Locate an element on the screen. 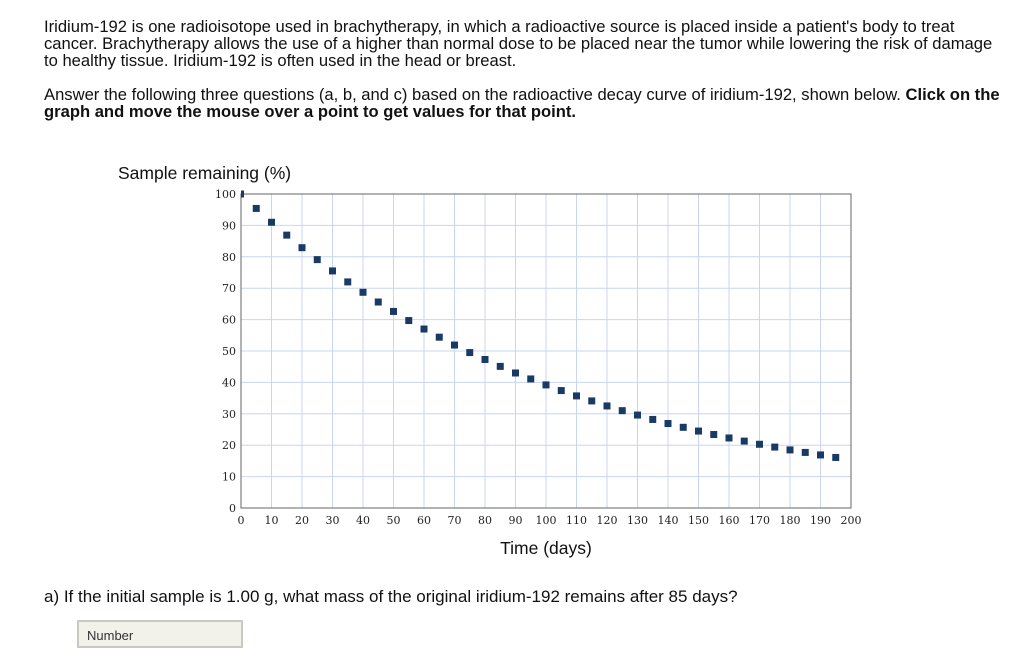 This screenshot has width=1024, height=648. x-tick-label: 80 is located at coordinates (485, 520).